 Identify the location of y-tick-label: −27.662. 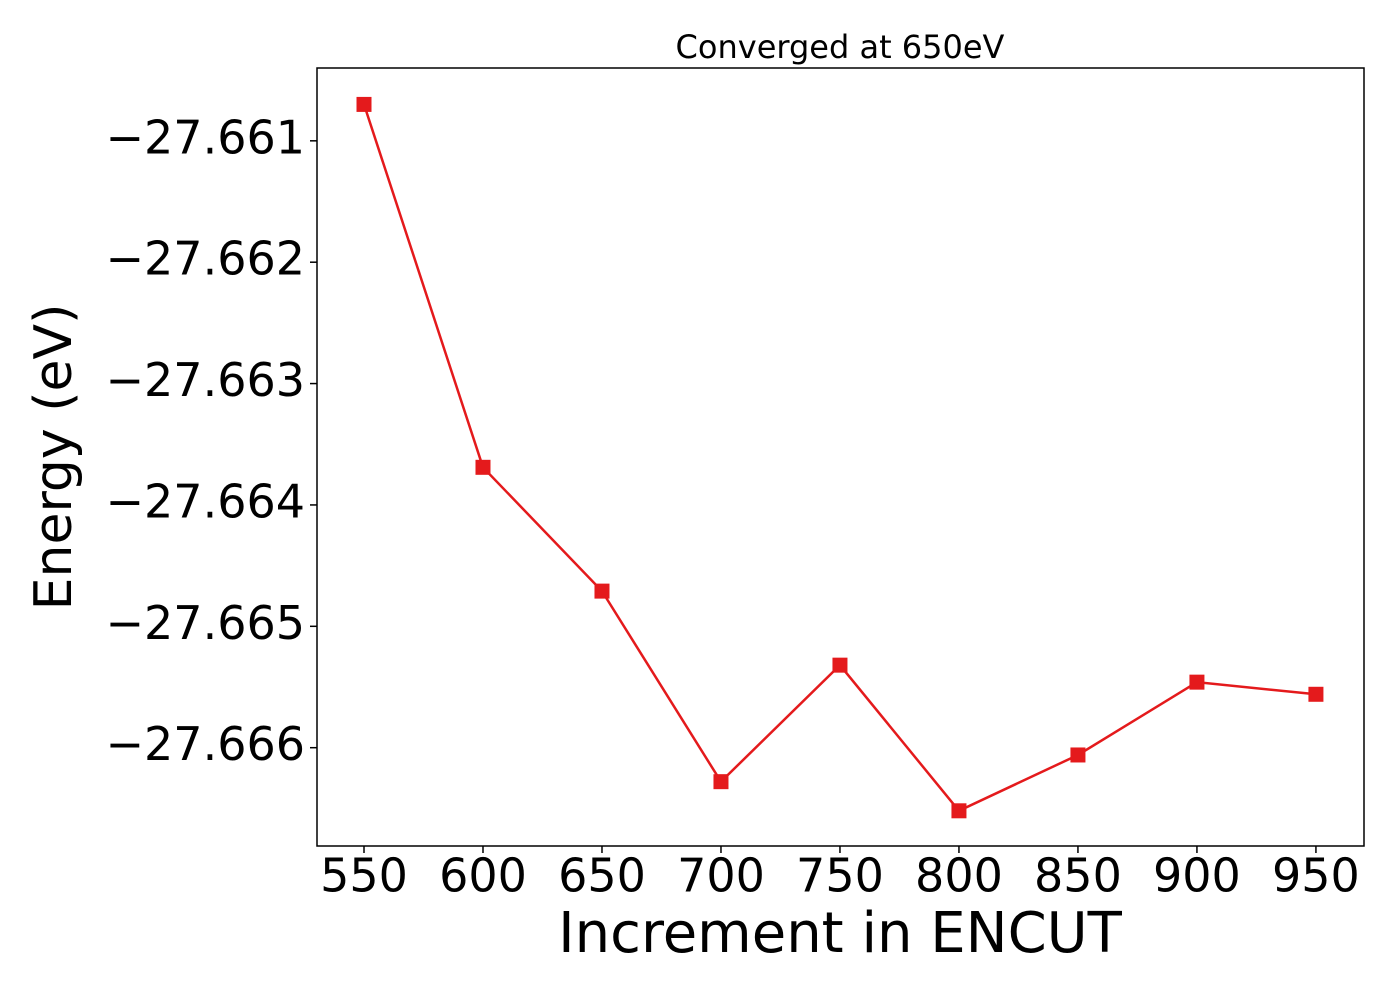
(206, 259).